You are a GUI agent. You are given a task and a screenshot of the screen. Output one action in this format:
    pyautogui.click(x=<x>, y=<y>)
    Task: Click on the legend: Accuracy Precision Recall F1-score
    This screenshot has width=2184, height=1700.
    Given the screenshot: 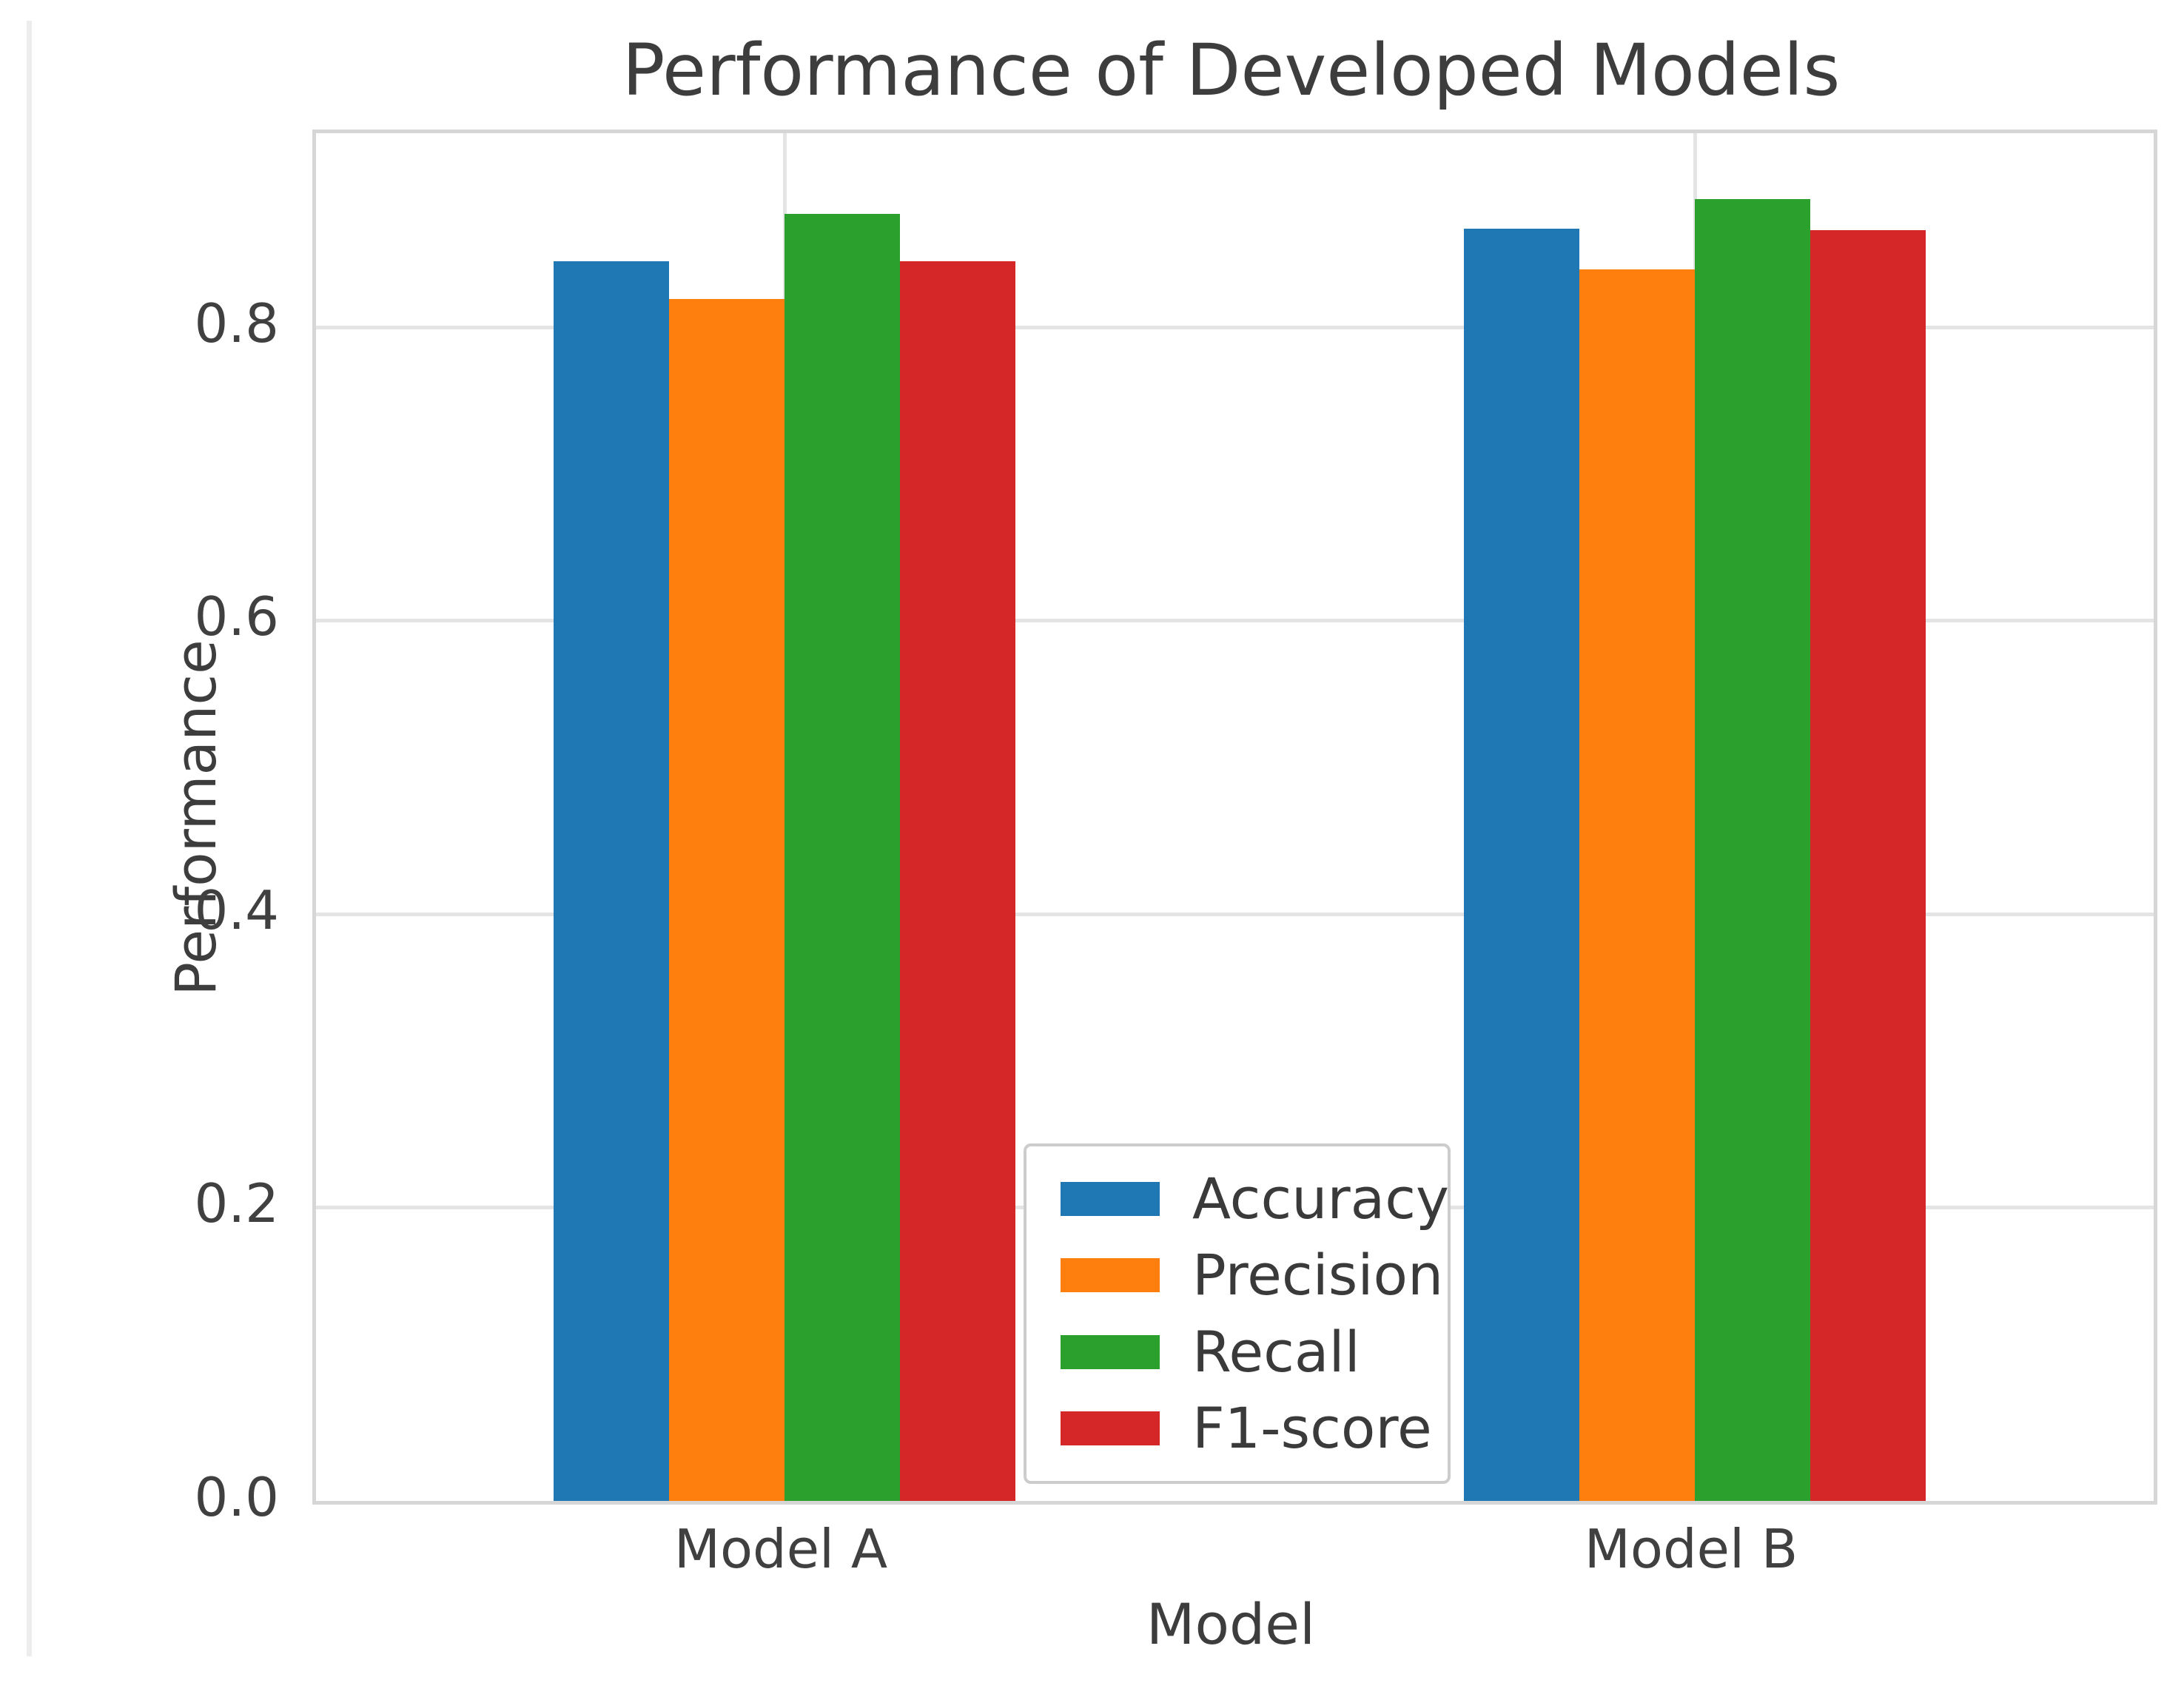 What is the action you would take?
    pyautogui.click(x=1237, y=1313)
    